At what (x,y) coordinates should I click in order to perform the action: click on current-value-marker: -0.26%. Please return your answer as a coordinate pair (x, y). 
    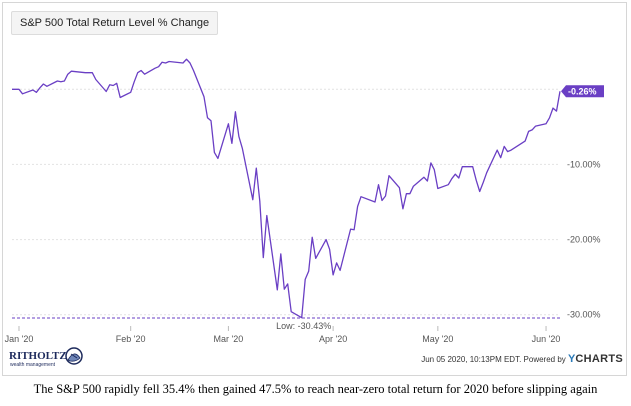
    Looking at the image, I should click on (582, 91).